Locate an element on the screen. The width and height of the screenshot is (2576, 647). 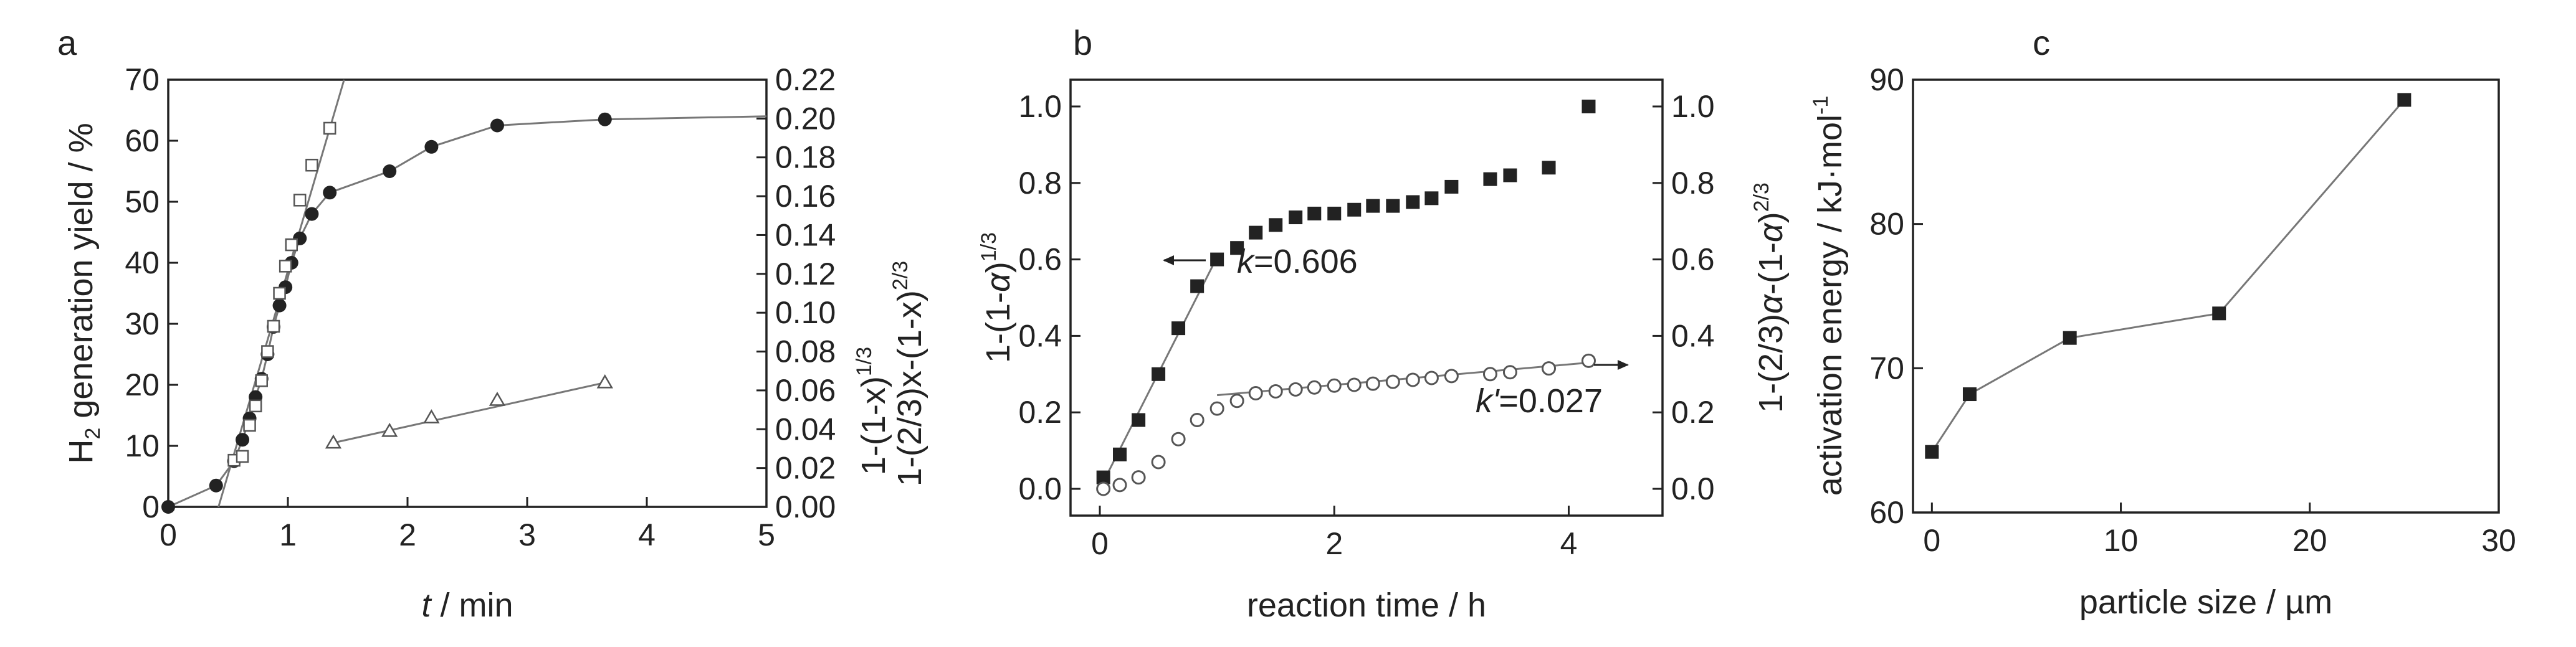
panel-b-left-y-axis: 0.0 0.2 0.4 0.6 0.8 1.0 is located at coordinates (1049, 297).